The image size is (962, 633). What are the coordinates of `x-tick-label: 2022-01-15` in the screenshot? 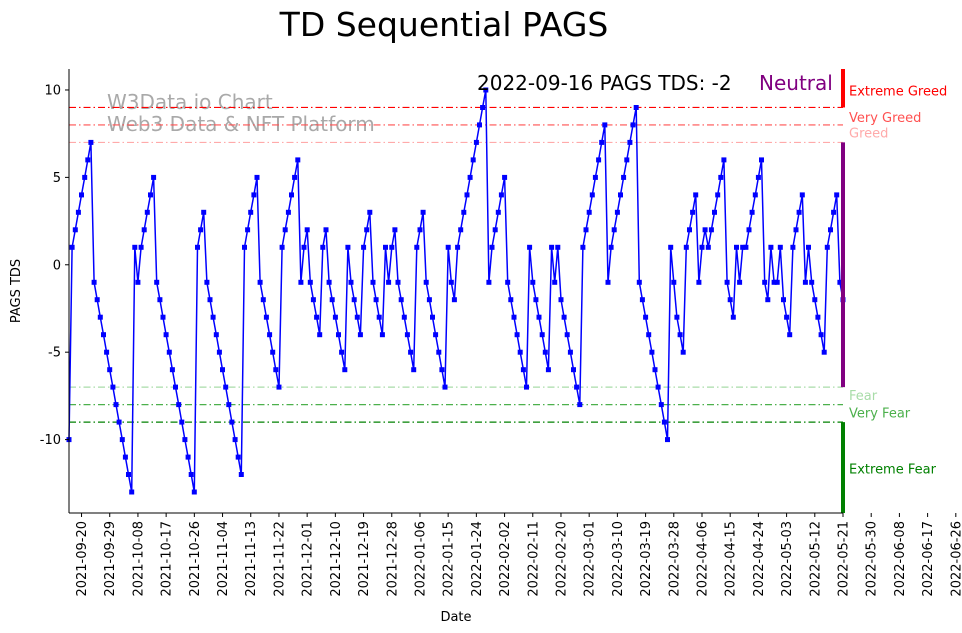 It's located at (449, 559).